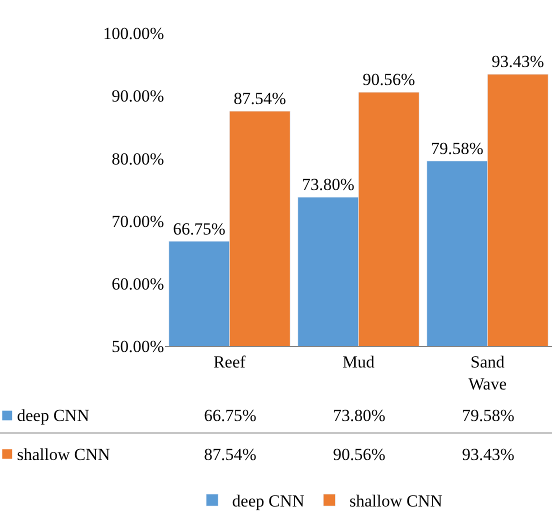  What do you see at coordinates (53, 415) in the screenshot?
I see `text: deep CNN` at bounding box center [53, 415].